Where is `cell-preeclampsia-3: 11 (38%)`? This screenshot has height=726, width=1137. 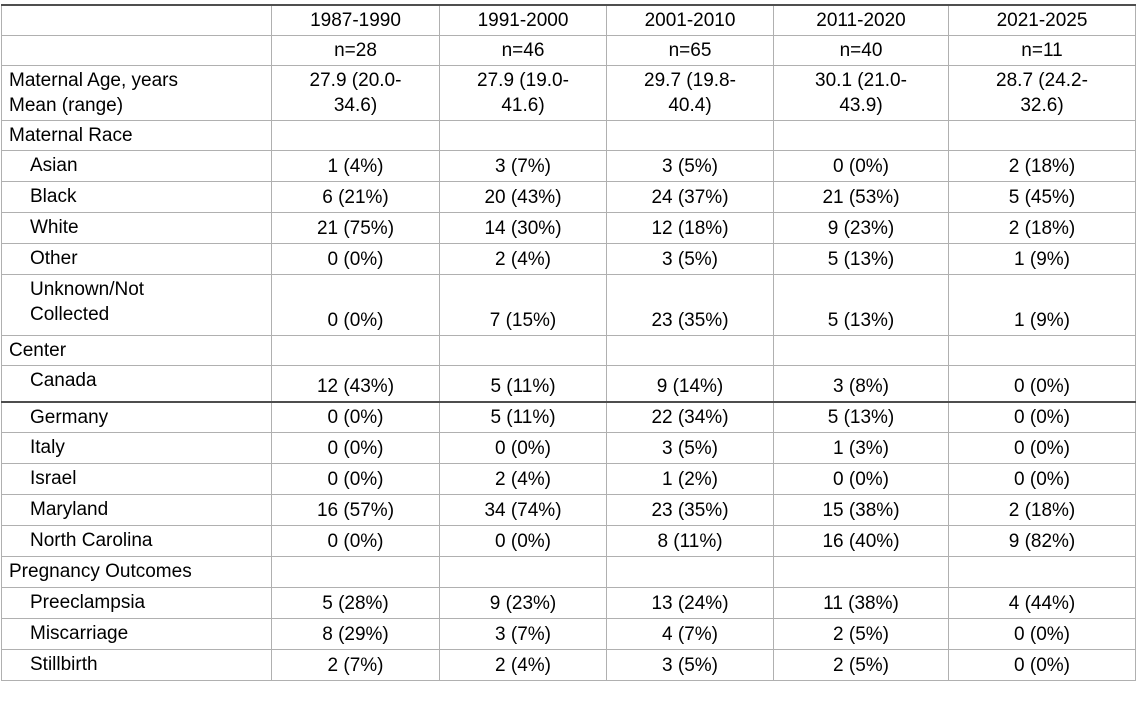
cell-preeclampsia-3: 11 (38%) is located at coordinates (861, 603).